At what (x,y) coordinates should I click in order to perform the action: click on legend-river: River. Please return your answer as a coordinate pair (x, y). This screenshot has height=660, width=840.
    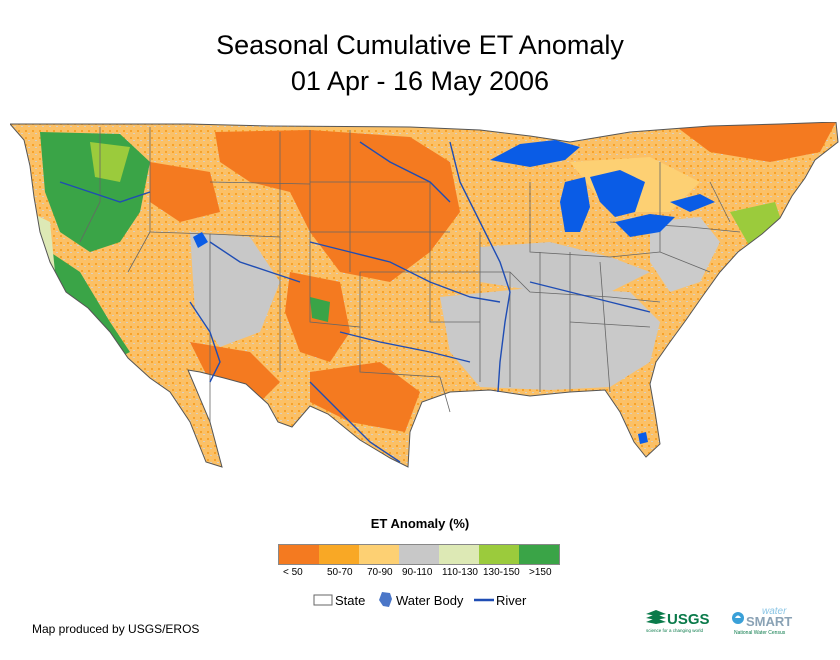
    Looking at the image, I should click on (499, 600).